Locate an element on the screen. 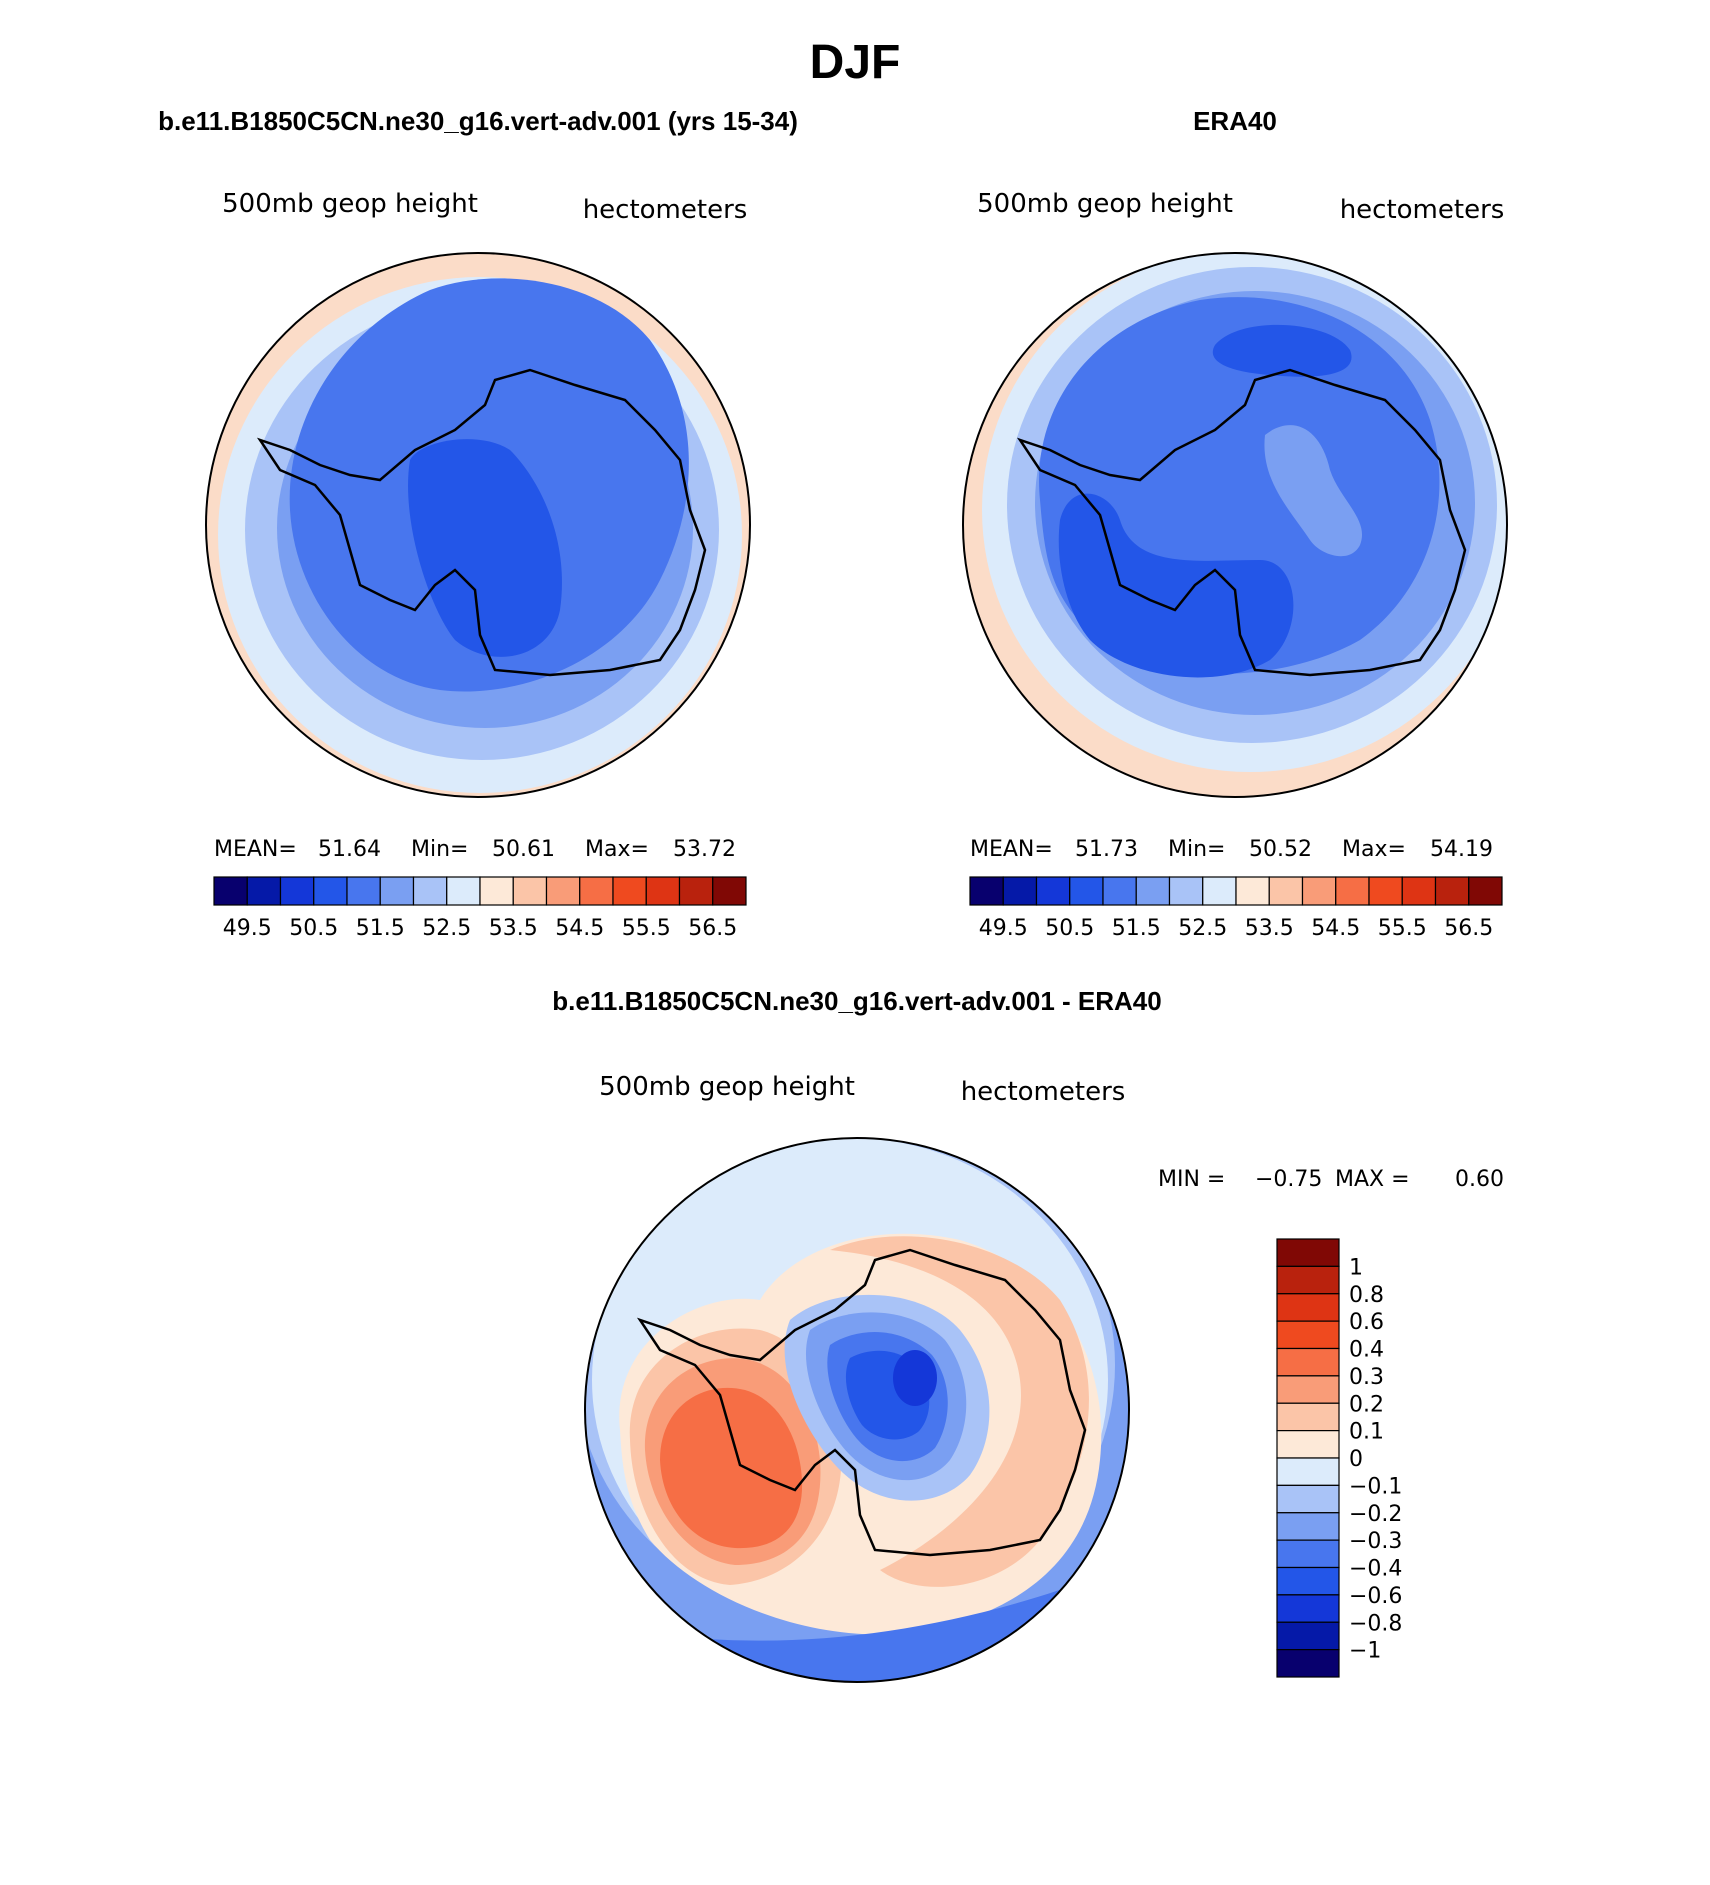 The image size is (1710, 1885). mean-value: 51.73 is located at coordinates (1106, 849).